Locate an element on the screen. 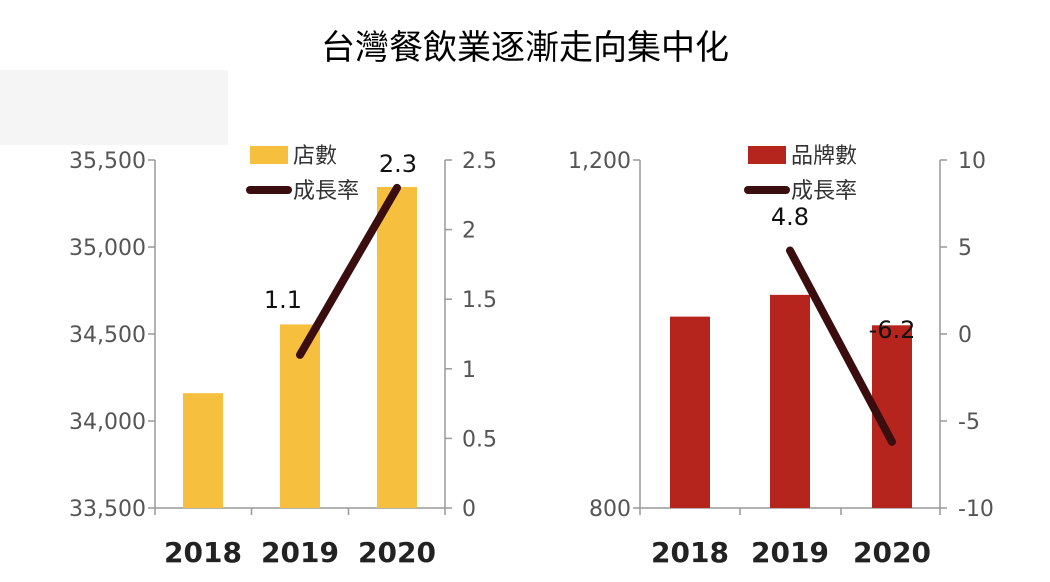 The image size is (1050, 582). chart2-left-tick-label: 1,200 is located at coordinates (599, 161).